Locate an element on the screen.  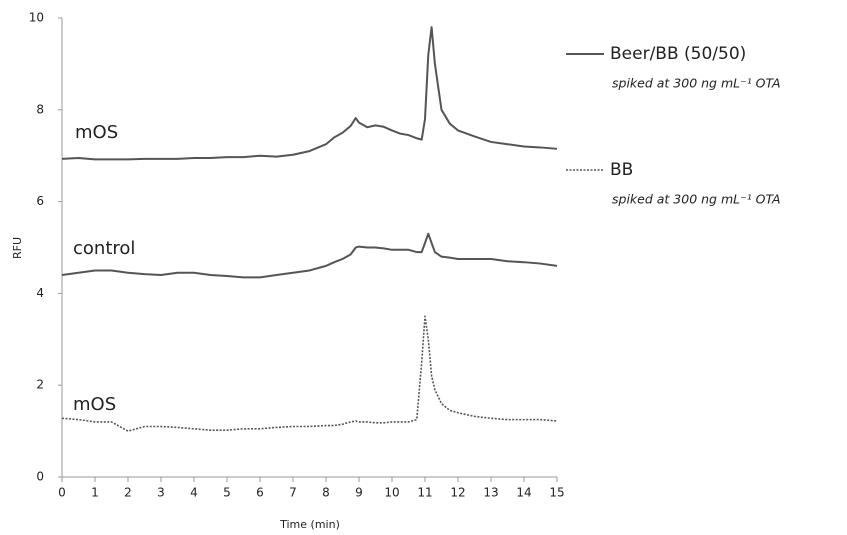
x-tick-label: 12 is located at coordinates (457, 493).